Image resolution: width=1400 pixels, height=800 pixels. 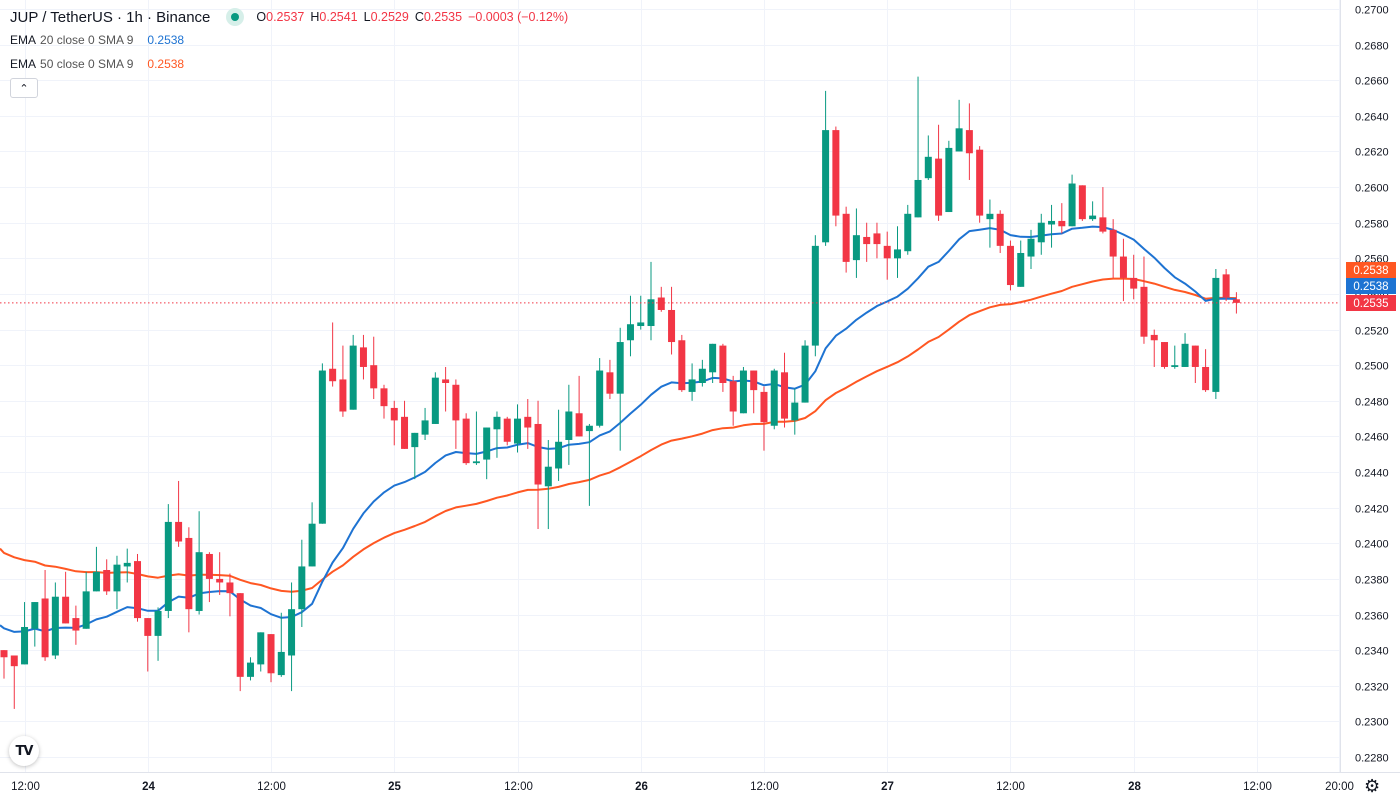 What do you see at coordinates (419, 17) in the screenshot?
I see `close-label: C` at bounding box center [419, 17].